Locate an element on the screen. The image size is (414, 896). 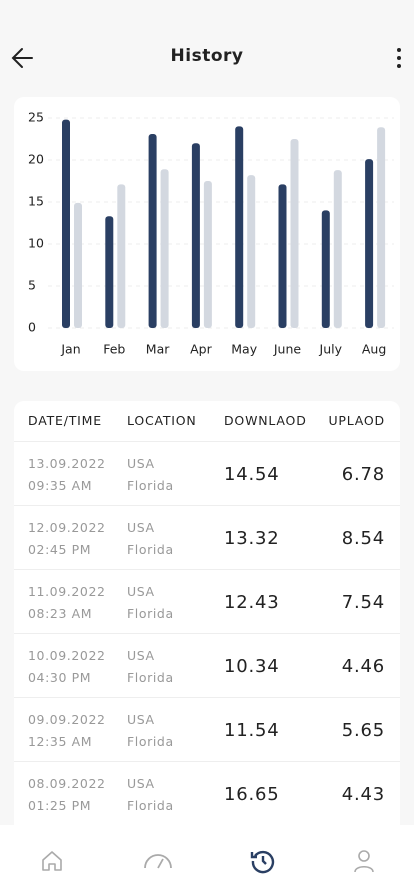
upload-value: 7.54 is located at coordinates (363, 602).